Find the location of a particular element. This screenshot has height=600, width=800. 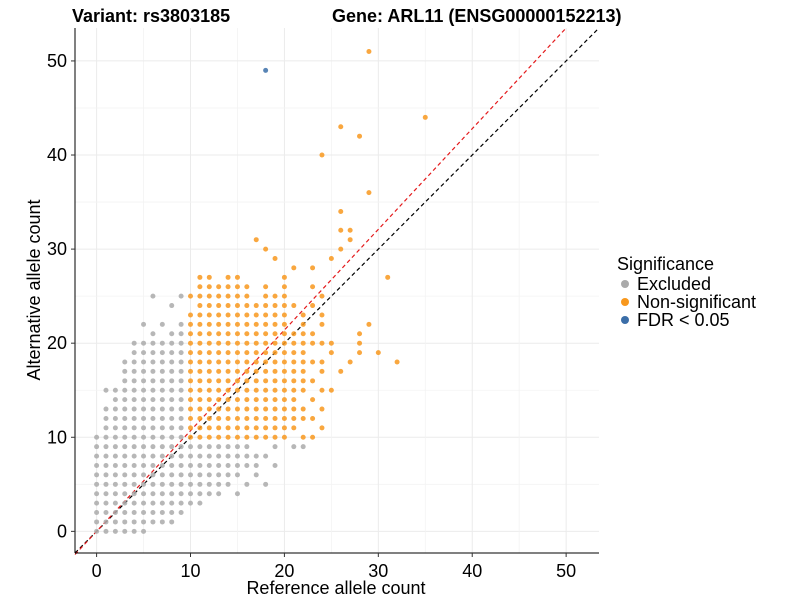

y-tick-label: 40 is located at coordinates (57, 155).